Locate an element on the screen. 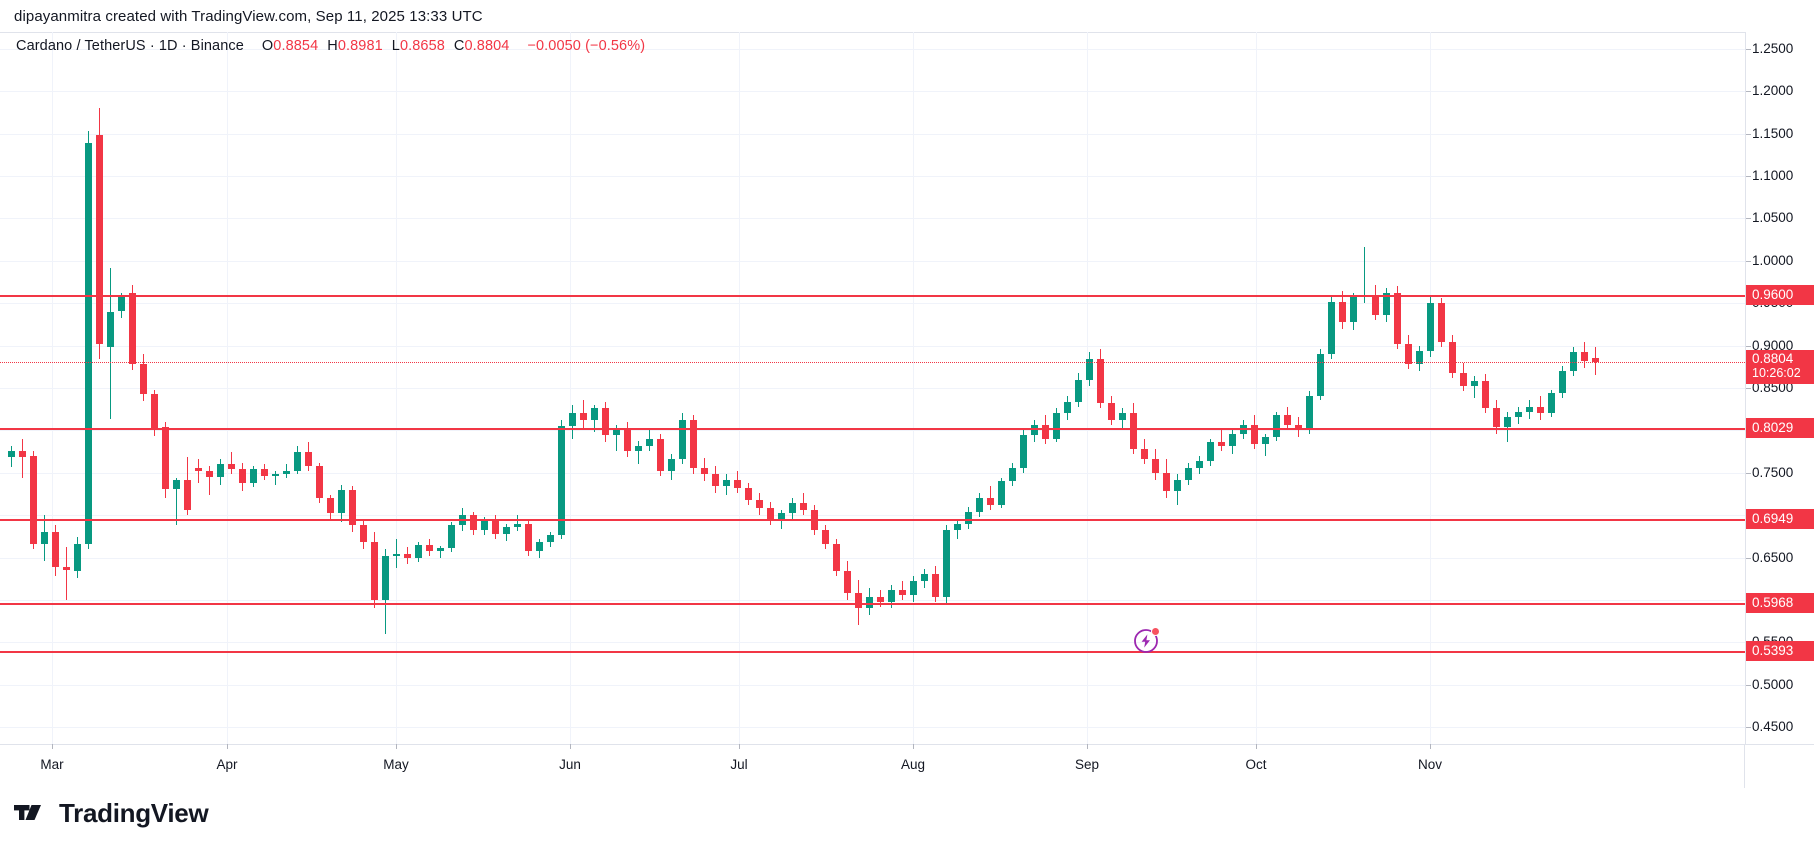  level-badge-0802: 0.8029 is located at coordinates (1780, 428).